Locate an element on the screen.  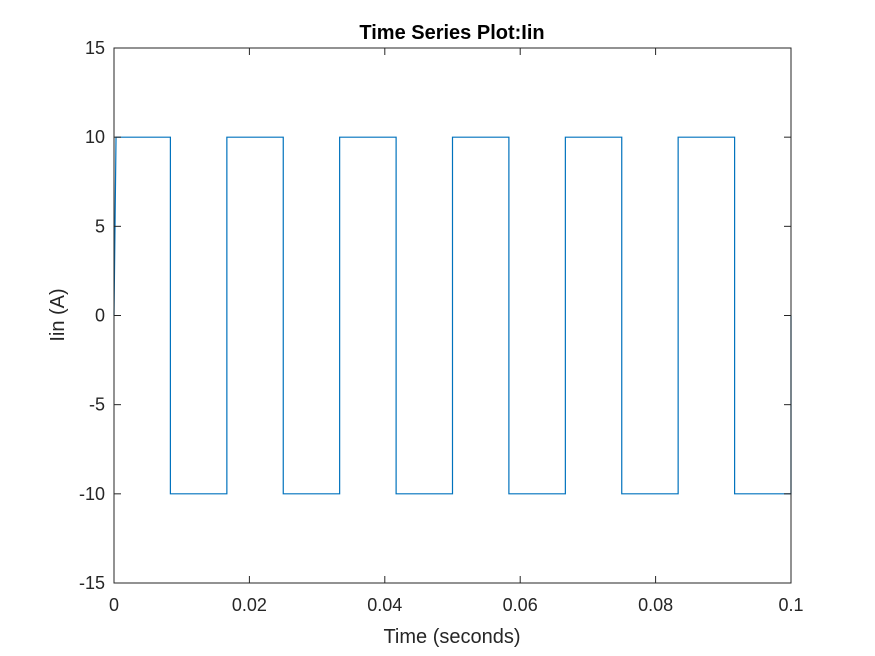
y-tick-label-0: 15 is located at coordinates (95, 48).